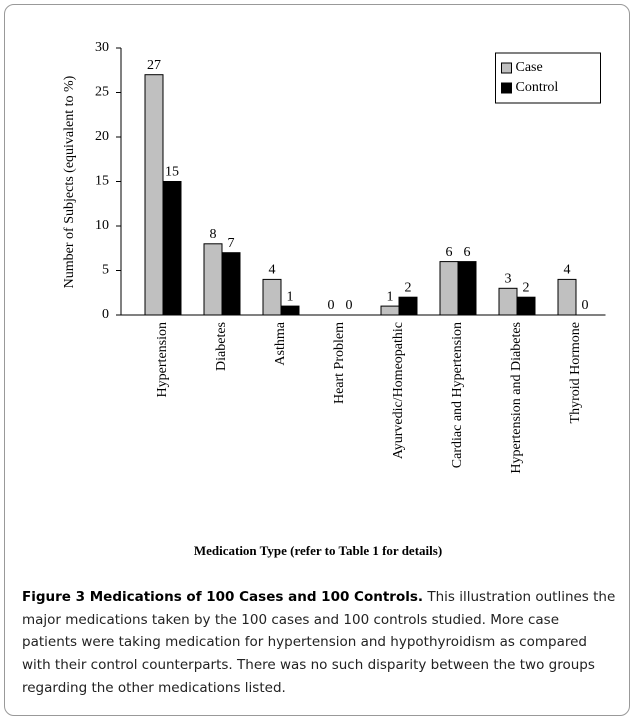 This screenshot has width=636, height=723. I want to click on value-label: 3, so click(508, 279).